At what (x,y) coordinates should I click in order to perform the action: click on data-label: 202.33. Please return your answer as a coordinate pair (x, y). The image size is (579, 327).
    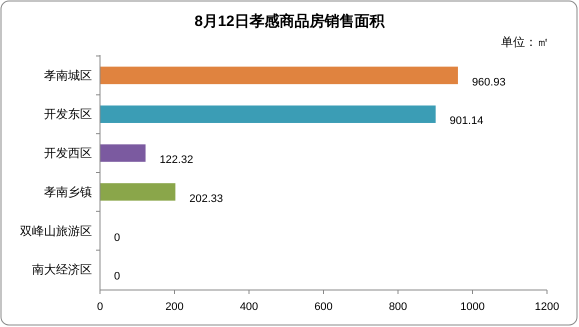
    Looking at the image, I should click on (206, 198).